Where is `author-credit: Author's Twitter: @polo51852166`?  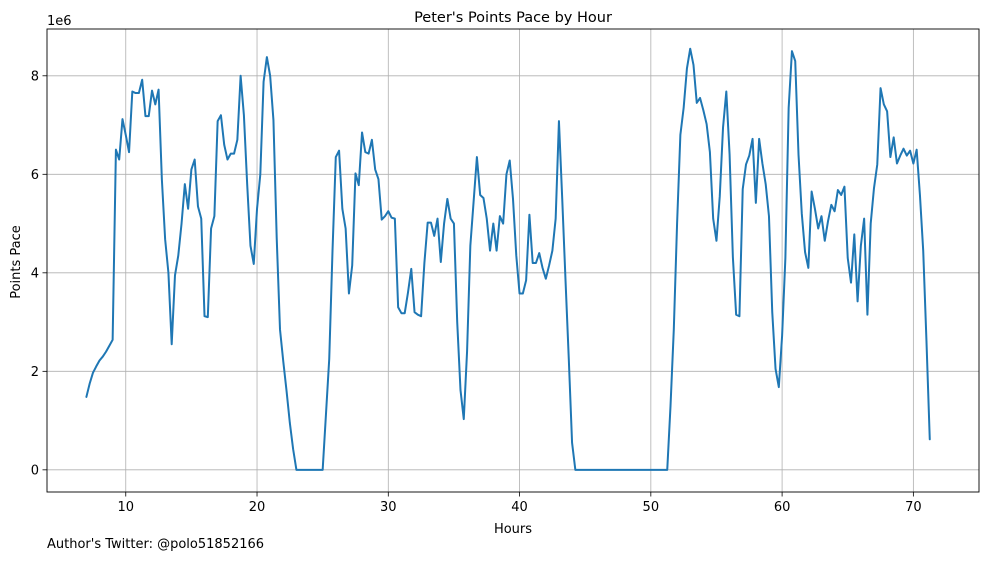
author-credit: Author's Twitter: @polo51852166 is located at coordinates (156, 544).